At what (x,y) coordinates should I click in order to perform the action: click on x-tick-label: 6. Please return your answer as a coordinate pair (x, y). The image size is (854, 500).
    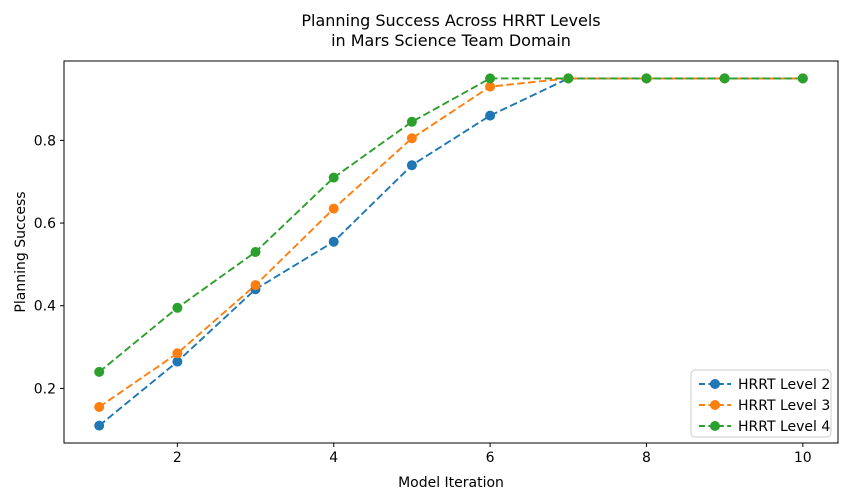
    Looking at the image, I should click on (490, 458).